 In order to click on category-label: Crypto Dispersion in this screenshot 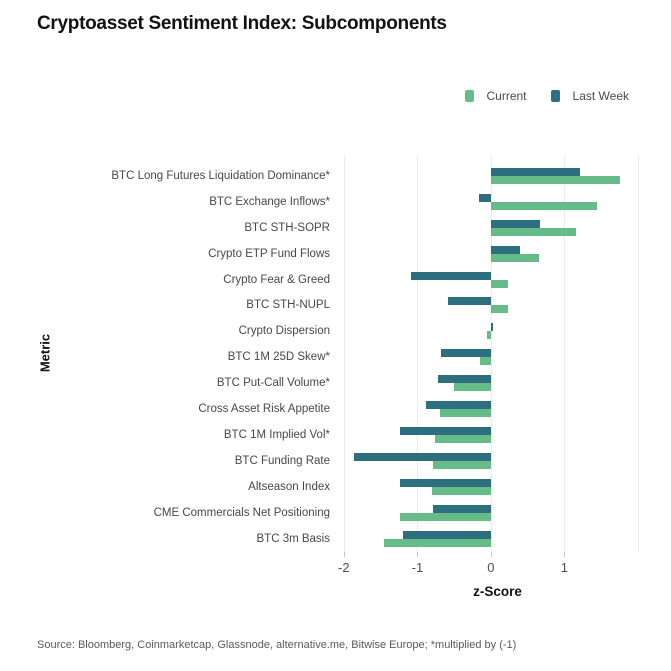, I will do `click(284, 331)`.